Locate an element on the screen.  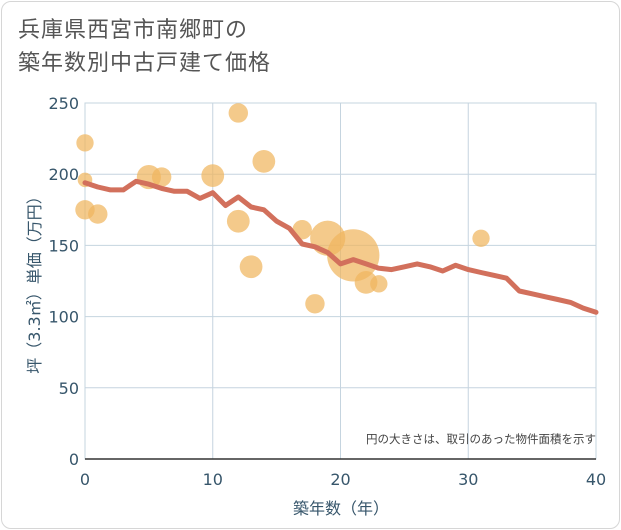
annotation-text: 円の大きさは、取引のあった物件面積を示す is located at coordinates (481, 439).